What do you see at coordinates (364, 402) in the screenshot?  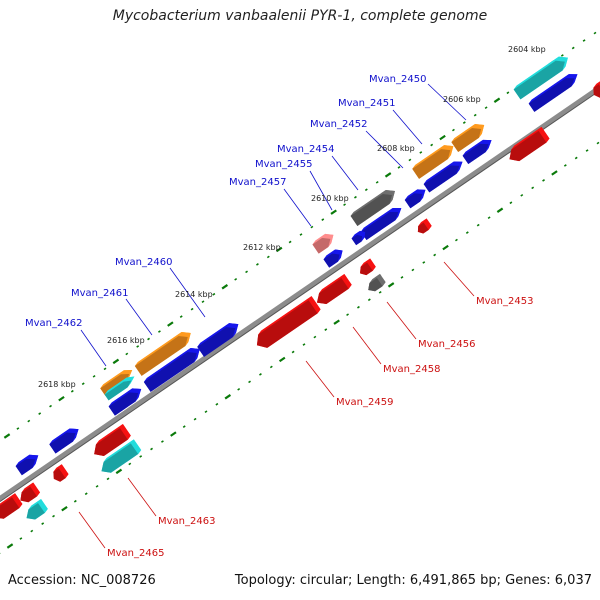 I see `gene-label-mvan-2459: Mvan_2459` at bounding box center [364, 402].